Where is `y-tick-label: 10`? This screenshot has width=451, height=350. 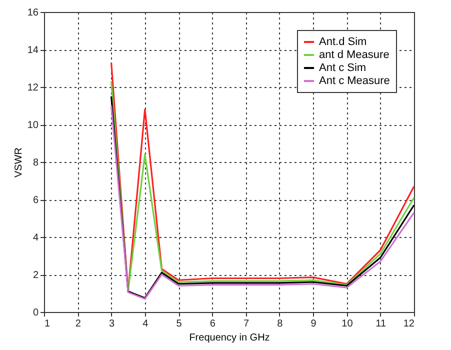 y-tick-label: 10 is located at coordinates (33, 125).